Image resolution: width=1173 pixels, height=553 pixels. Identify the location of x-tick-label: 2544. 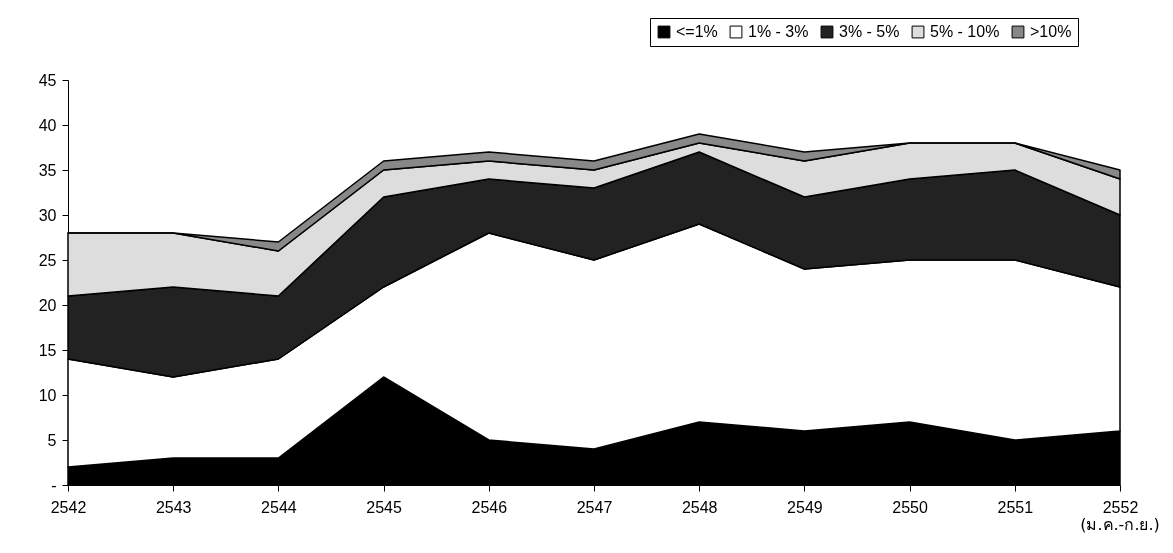
(279, 507).